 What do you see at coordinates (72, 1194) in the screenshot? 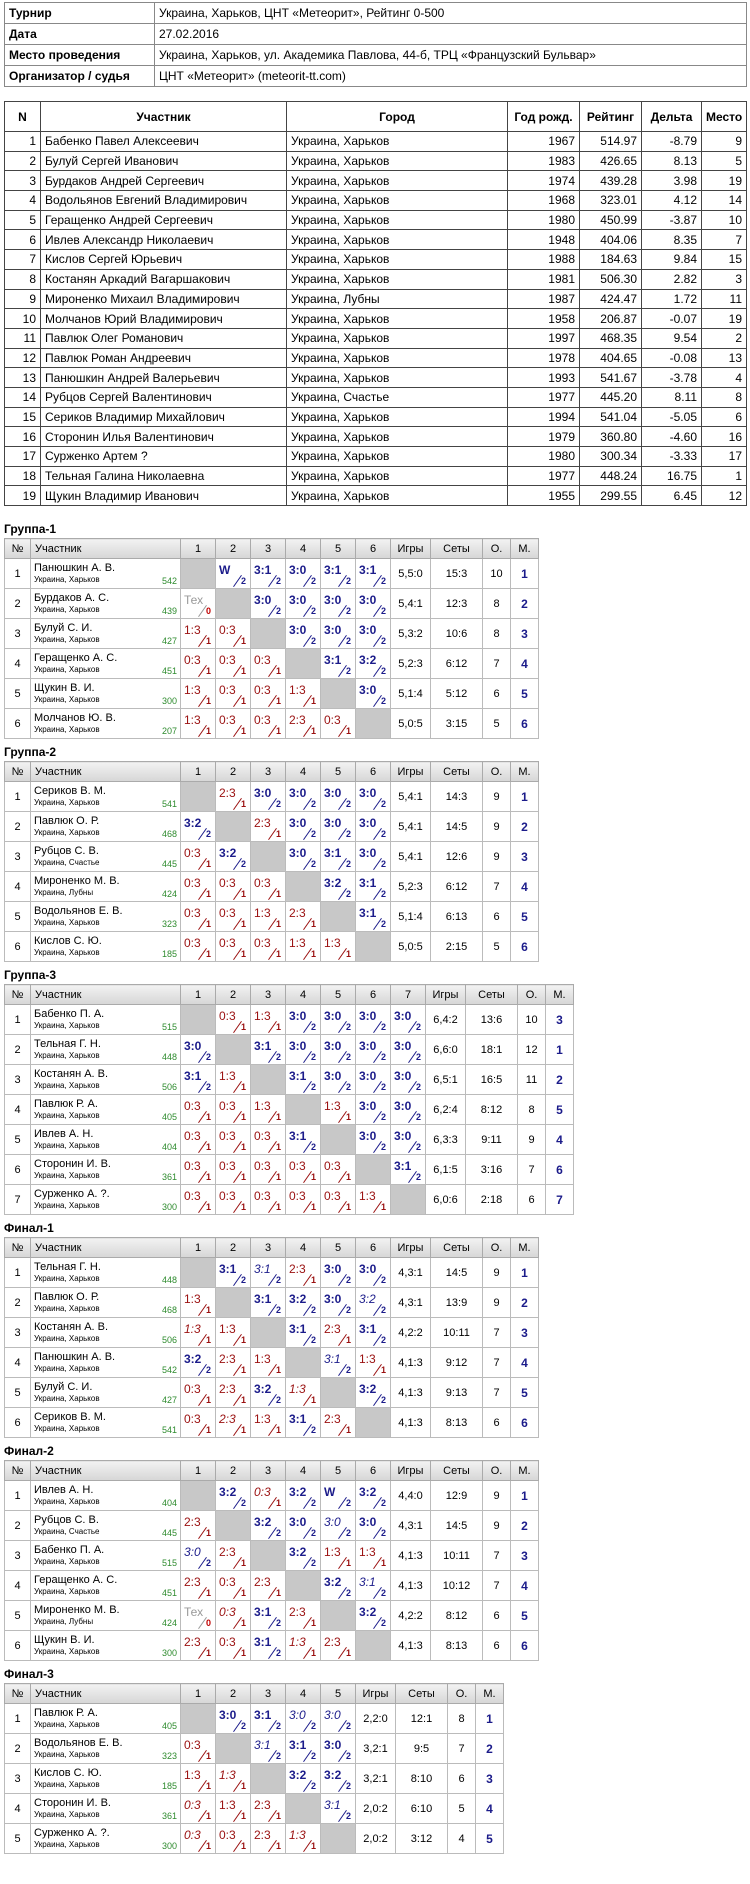
I see `participant-name: Сурженко А. ?.` at bounding box center [72, 1194].